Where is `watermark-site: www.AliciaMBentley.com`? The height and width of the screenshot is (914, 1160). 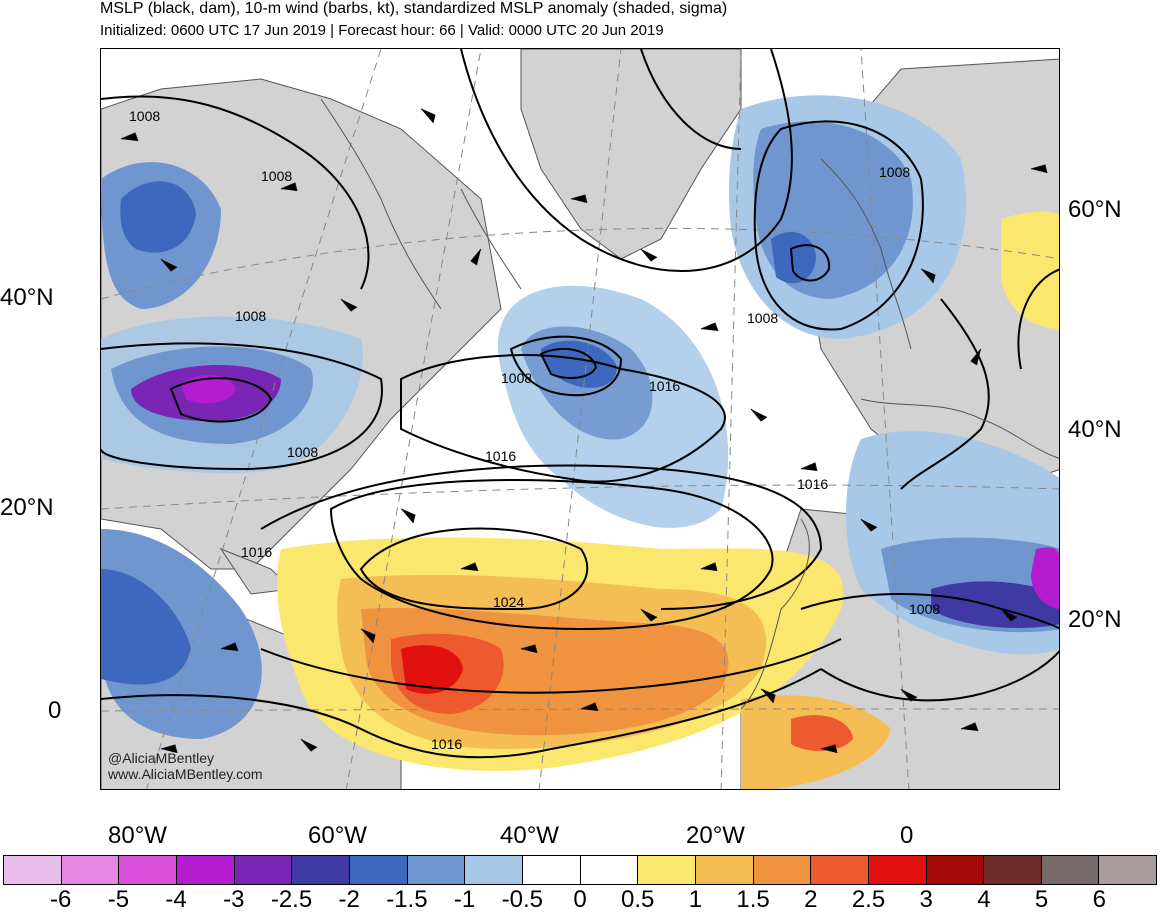
watermark-site: www.AliciaMBentley.com is located at coordinates (185, 774).